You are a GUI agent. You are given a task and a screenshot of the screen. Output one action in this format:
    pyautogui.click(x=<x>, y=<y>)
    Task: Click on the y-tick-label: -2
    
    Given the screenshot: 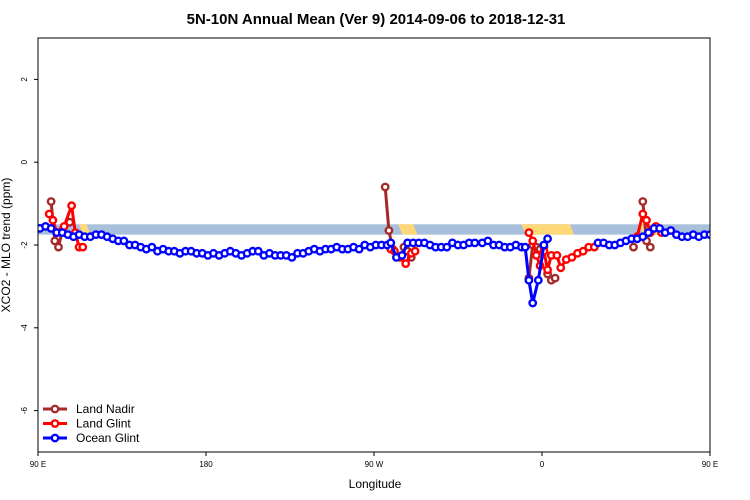 What is the action you would take?
    pyautogui.click(x=24, y=245)
    